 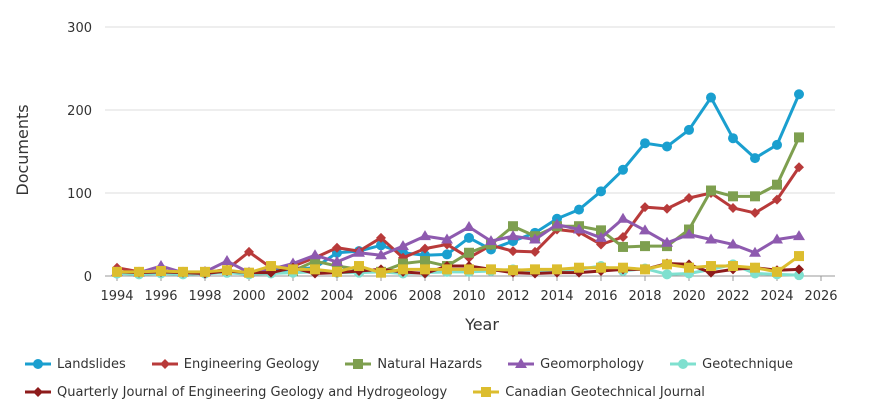 What do you see at coordinates (235, 364) in the screenshot?
I see `legend-item: Engineering Geology` at bounding box center [235, 364].